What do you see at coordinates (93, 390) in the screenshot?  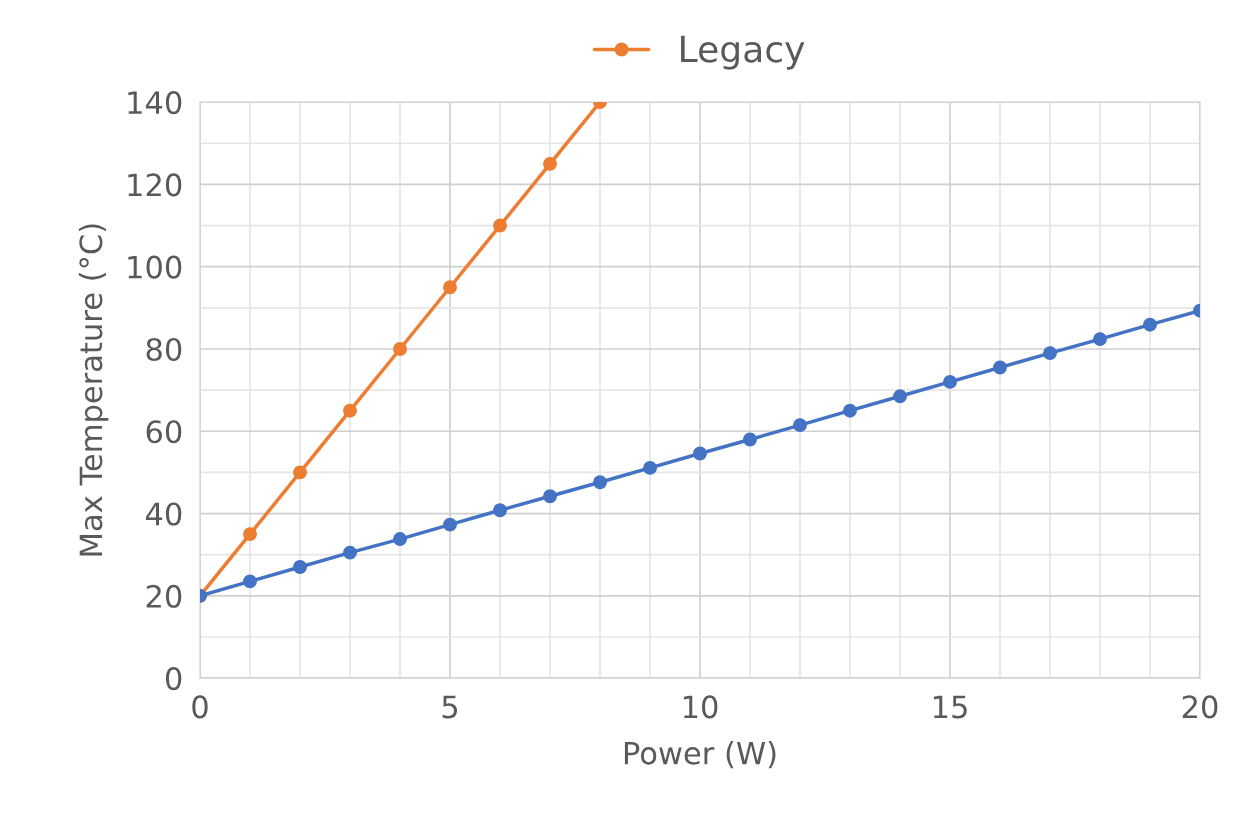 I see `y-axis-title: Max Temperature (°C)` at bounding box center [93, 390].